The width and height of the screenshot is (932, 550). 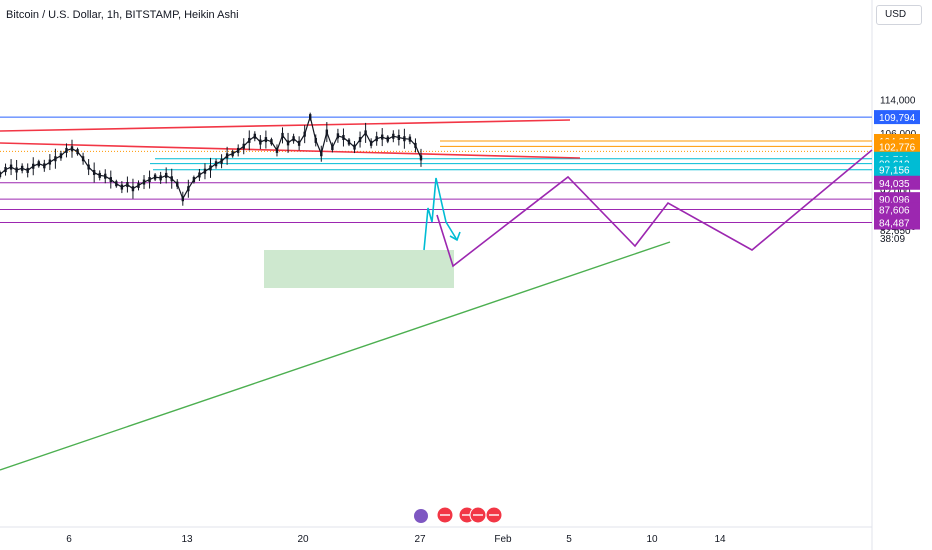 I want to click on price-level-badge-text: 87,606, so click(x=894, y=211).